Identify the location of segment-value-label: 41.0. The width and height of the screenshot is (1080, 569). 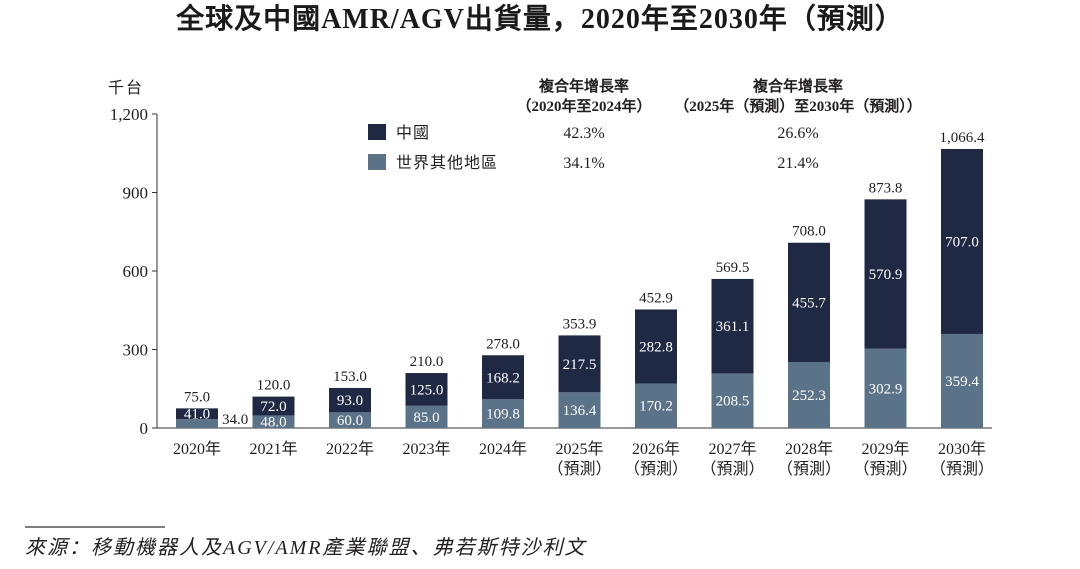
(197, 415).